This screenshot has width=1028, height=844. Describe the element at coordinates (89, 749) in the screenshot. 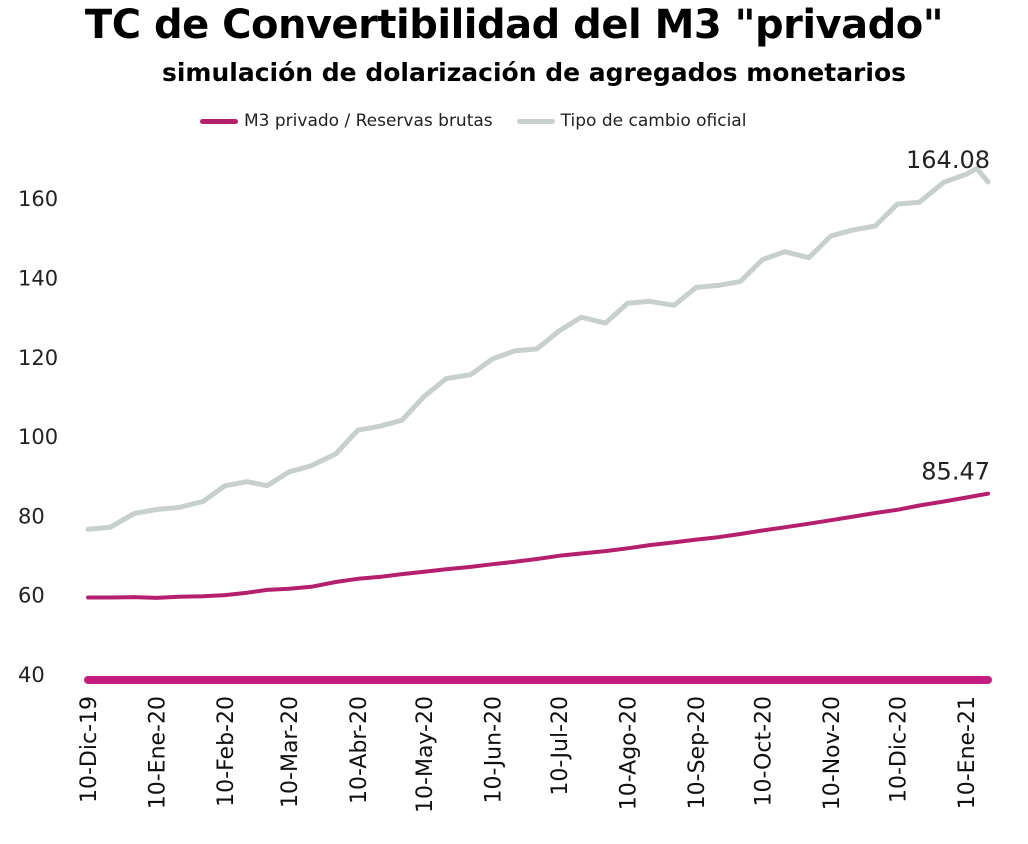

I see `x-tick-label: 10-Dic-19` at that location.